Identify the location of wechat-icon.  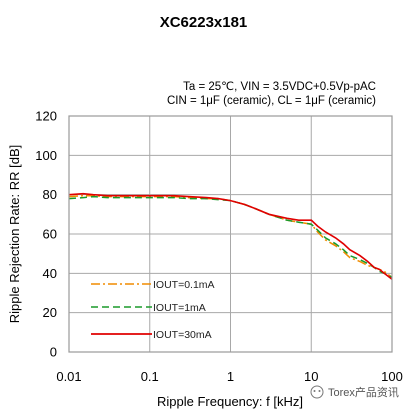
(317, 392).